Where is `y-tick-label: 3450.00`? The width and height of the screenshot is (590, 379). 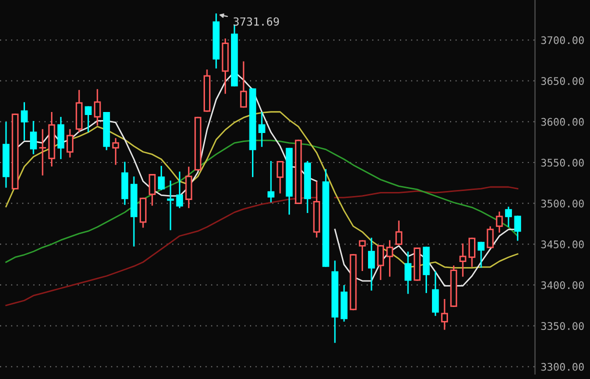 y-tick-label: 3450.00 is located at coordinates (562, 244).